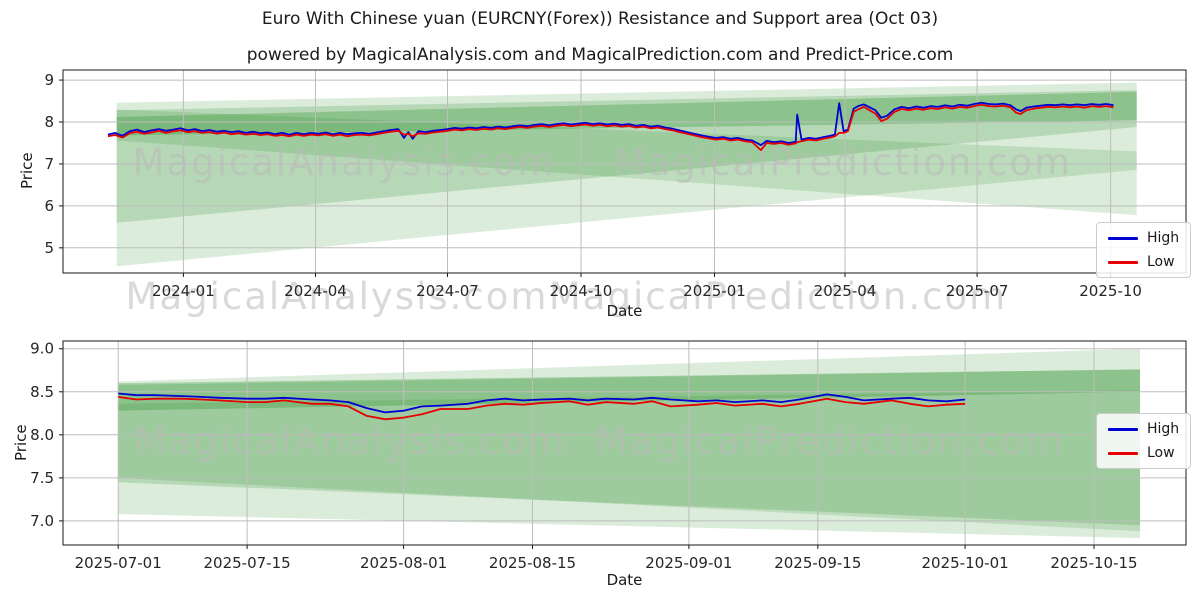 The width and height of the screenshot is (1200, 600). Describe the element at coordinates (315, 291) in the screenshot. I see `x-tick-label: 2024-04` at that location.